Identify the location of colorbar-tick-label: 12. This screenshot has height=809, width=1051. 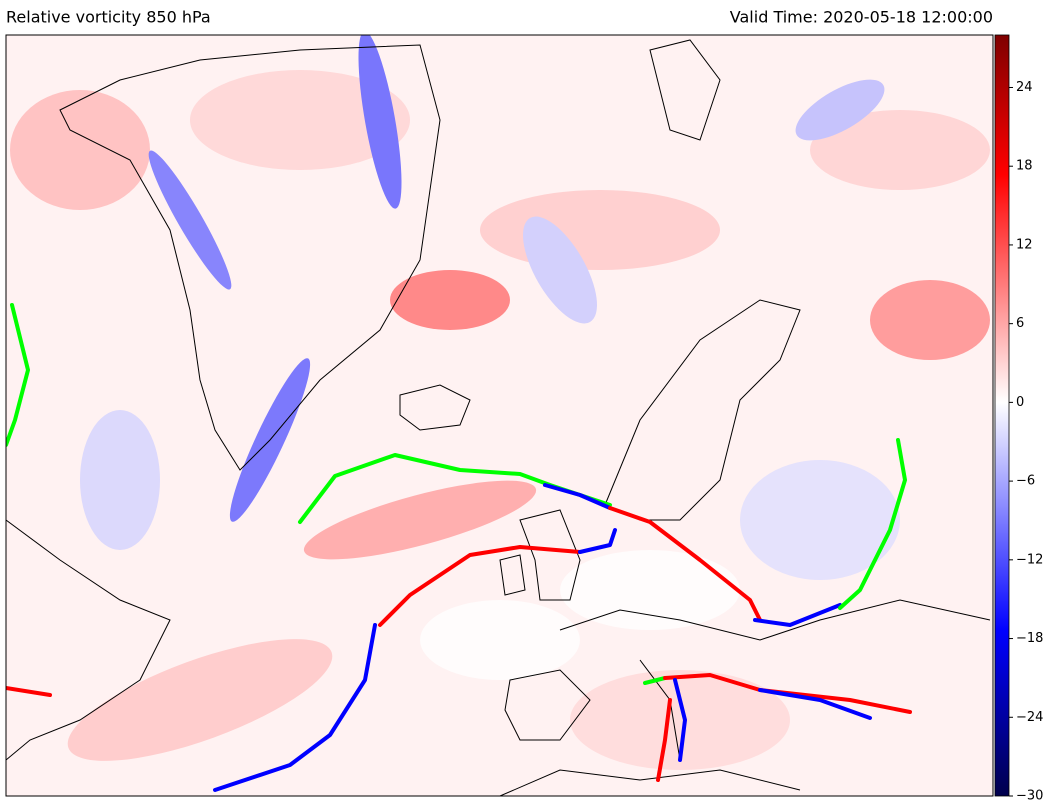
(1024, 244).